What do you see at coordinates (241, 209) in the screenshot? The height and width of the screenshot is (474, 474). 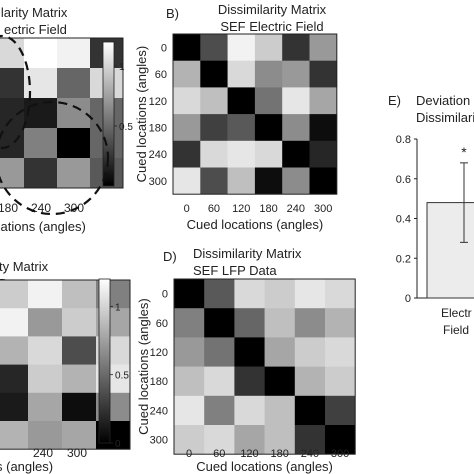 I see `panel-b-x-tick-label: 120` at bounding box center [241, 209].